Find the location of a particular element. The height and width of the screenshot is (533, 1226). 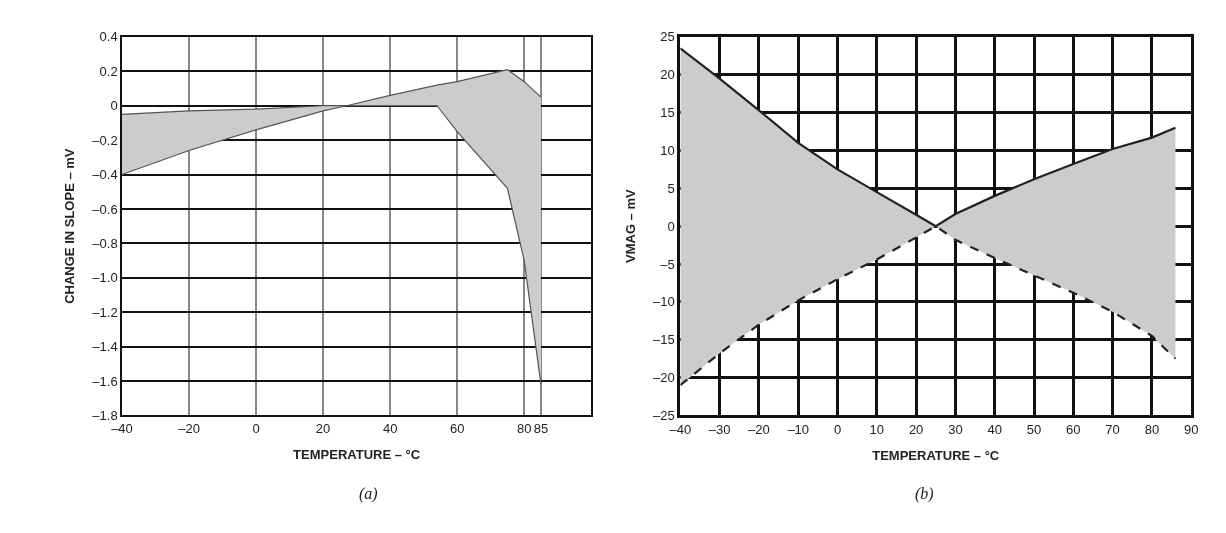

y-tick-label: –5 is located at coordinates (667, 264).